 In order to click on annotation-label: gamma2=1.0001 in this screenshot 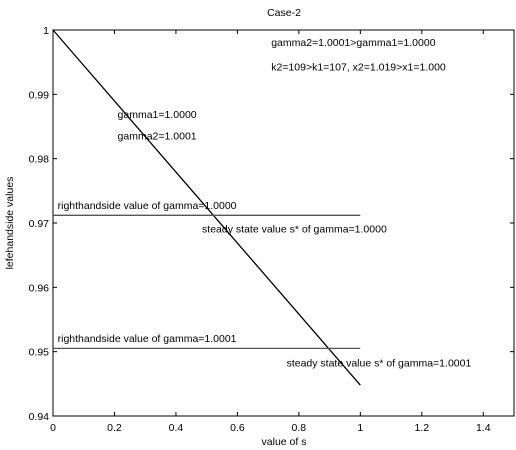, I will do `click(157, 136)`.